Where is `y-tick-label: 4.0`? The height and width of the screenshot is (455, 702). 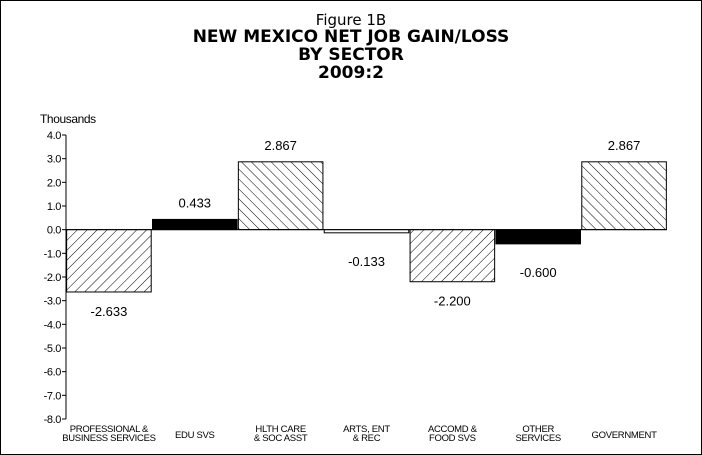 y-tick-label: 4.0 is located at coordinates (54, 136).